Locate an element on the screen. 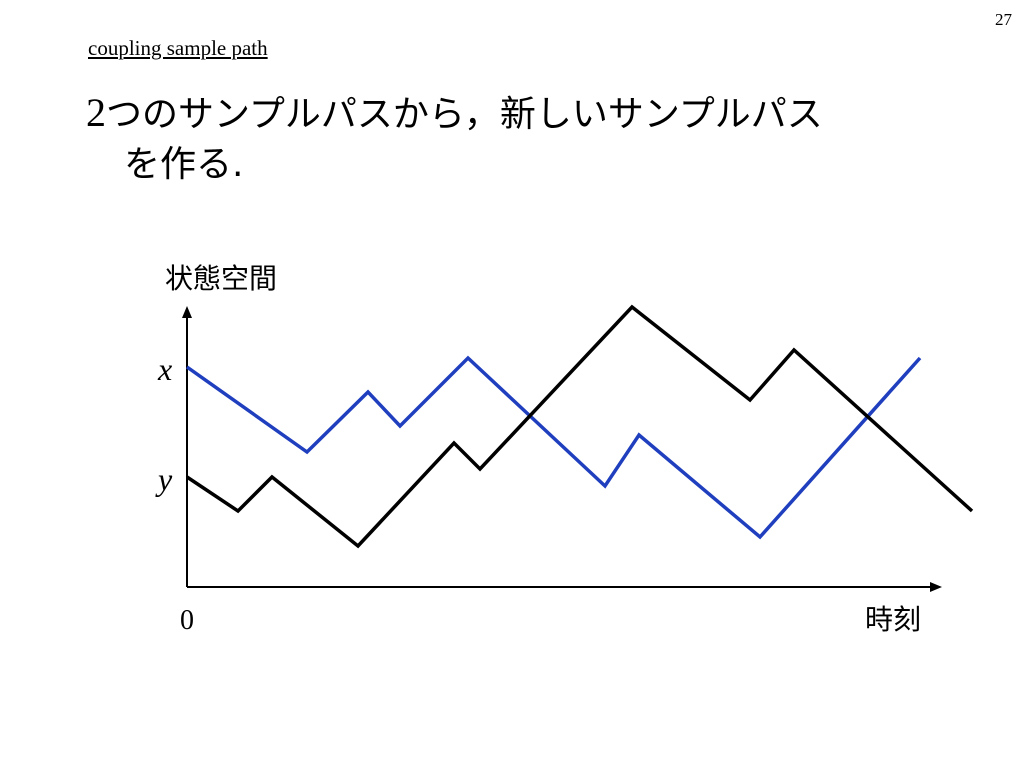 Image resolution: width=1024 pixels, height=768 pixels. heading-line-1: 2つのサンプルパスから，新しいサンプルパス is located at coordinates (536, 114).